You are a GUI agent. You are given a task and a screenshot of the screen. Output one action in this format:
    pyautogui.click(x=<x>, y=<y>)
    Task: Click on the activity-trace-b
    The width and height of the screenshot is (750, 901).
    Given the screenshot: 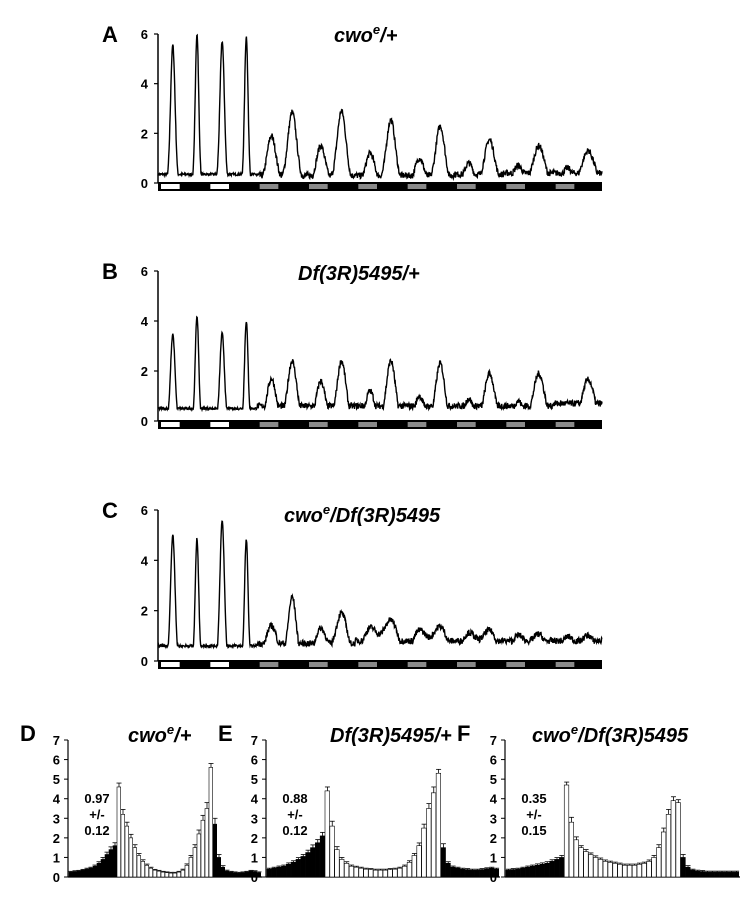 What is the action you would take?
    pyautogui.click(x=380, y=364)
    